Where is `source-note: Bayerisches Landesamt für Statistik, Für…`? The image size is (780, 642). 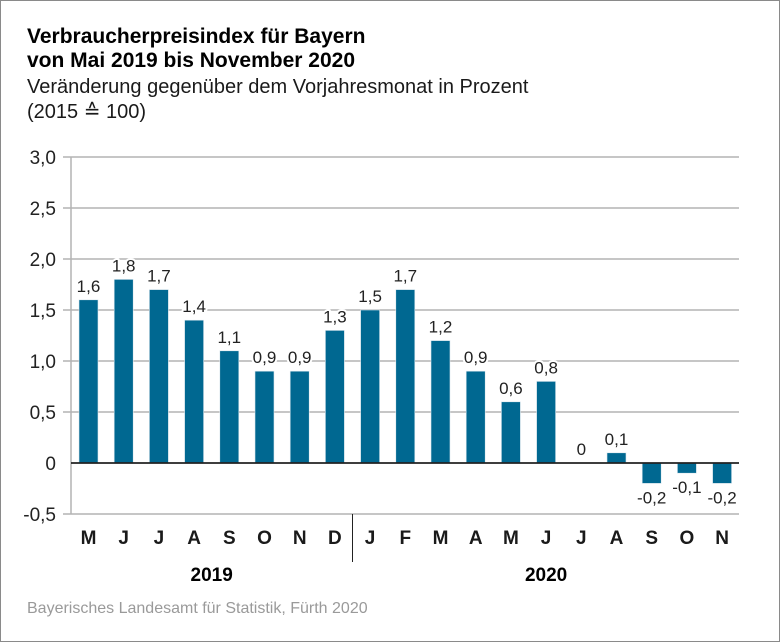
source-note: Bayerisches Landesamt für Statistik, Für… is located at coordinates (197, 608).